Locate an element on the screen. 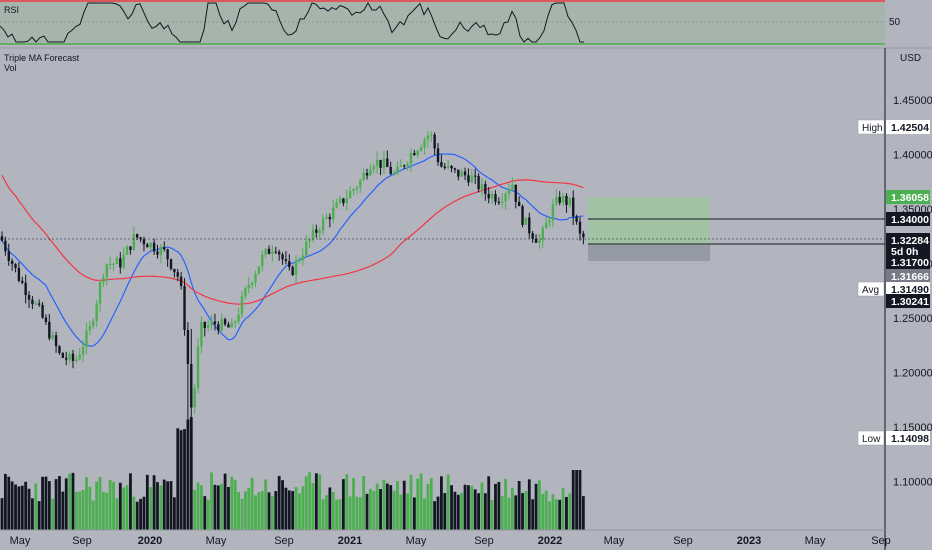 The width and height of the screenshot is (932, 550). marker-label: Low is located at coordinates (871, 439).